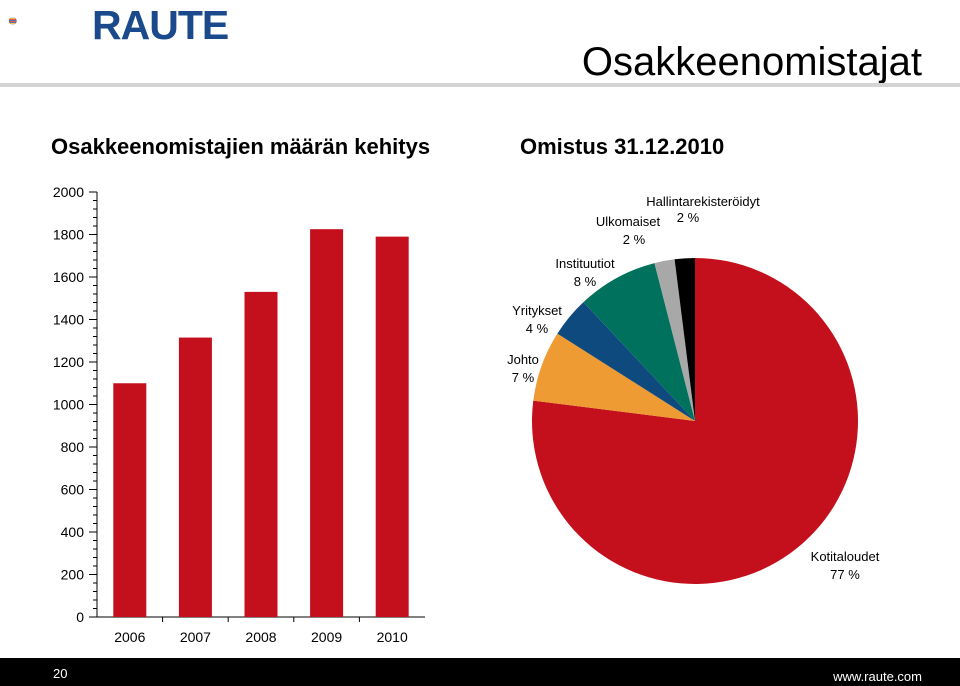  What do you see at coordinates (845, 556) in the screenshot?
I see `pie-label-name: Kotitaloudet` at bounding box center [845, 556].